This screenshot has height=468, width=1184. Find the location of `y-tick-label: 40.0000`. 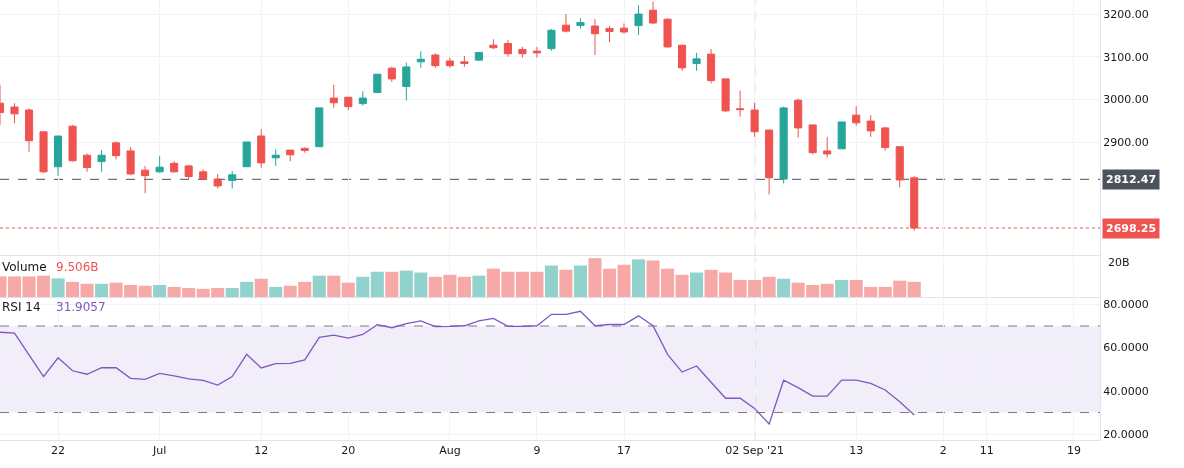

y-tick-label: 40.0000 is located at coordinates (1126, 391).